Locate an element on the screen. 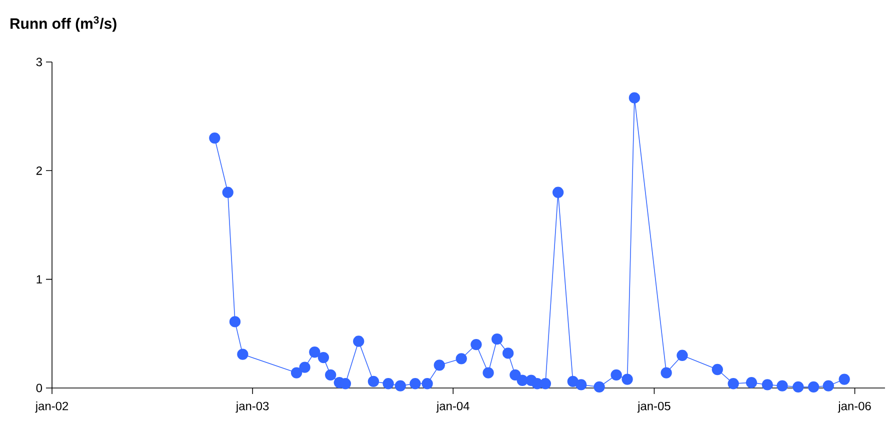  x-tick-label: jan-05 is located at coordinates (653, 407).